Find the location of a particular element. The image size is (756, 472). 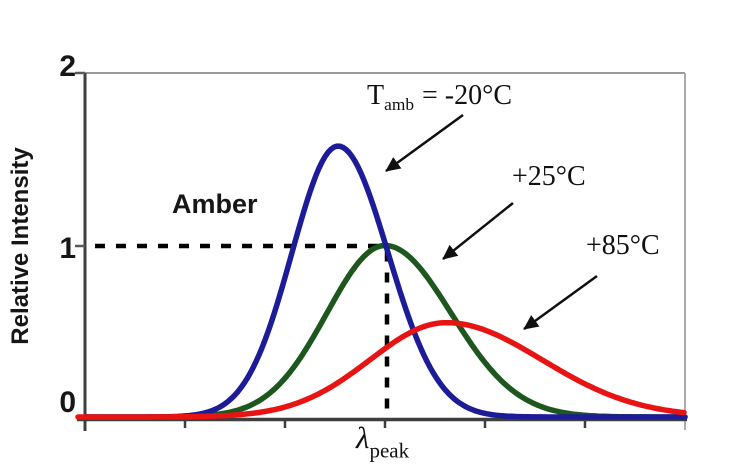

annotation-arrow-plus25 is located at coordinates (478, 231).